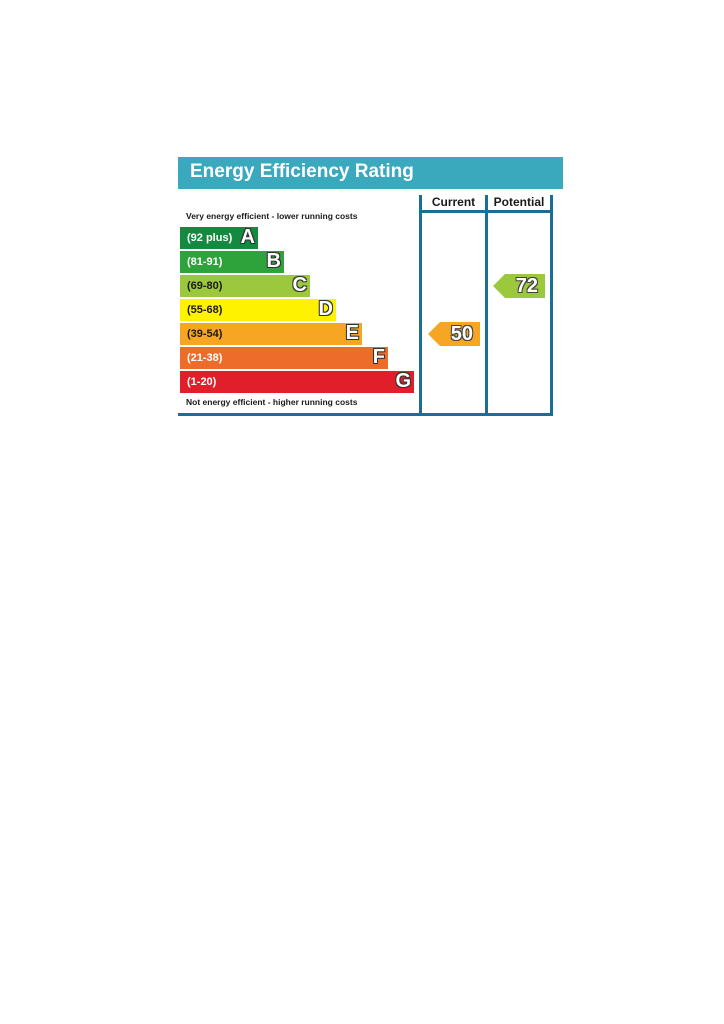 The height and width of the screenshot is (1024, 724). What do you see at coordinates (273, 261) in the screenshot?
I see `band-letter: B` at bounding box center [273, 261].